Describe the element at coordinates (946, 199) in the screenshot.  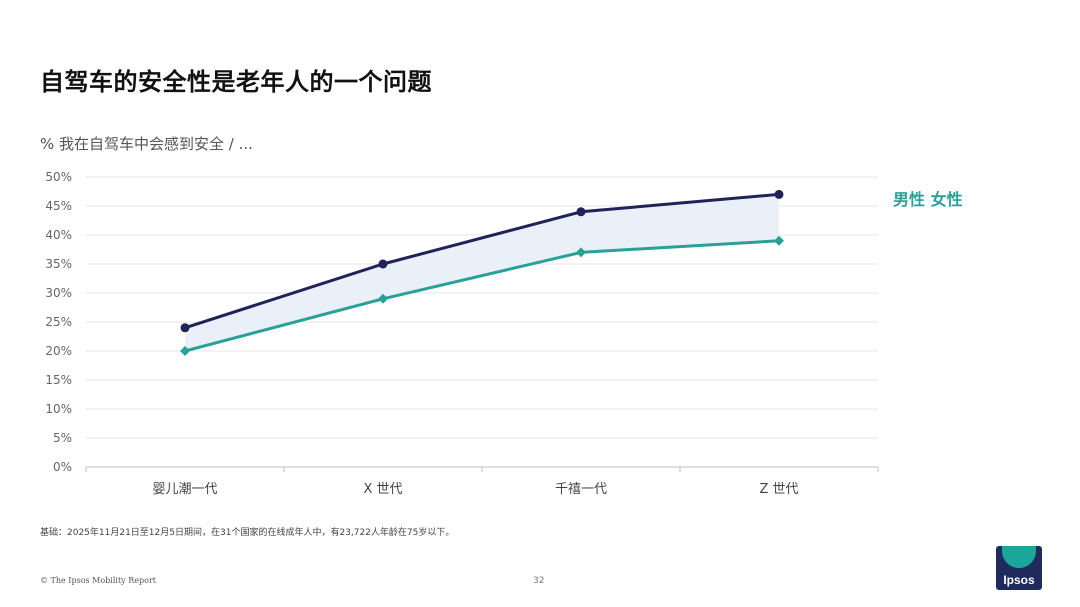
I see `legend-label-female: 女性` at that location.